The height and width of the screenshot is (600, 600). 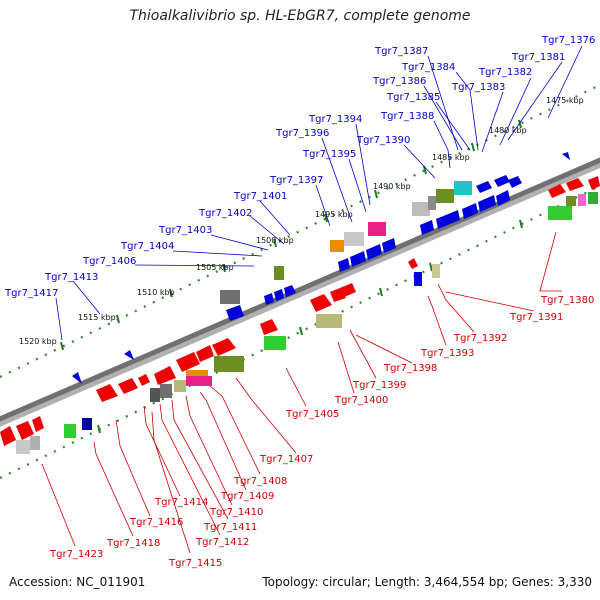 What do you see at coordinates (156, 292) in the screenshot?
I see `kbp-label: 1510 kbp` at bounding box center [156, 292].